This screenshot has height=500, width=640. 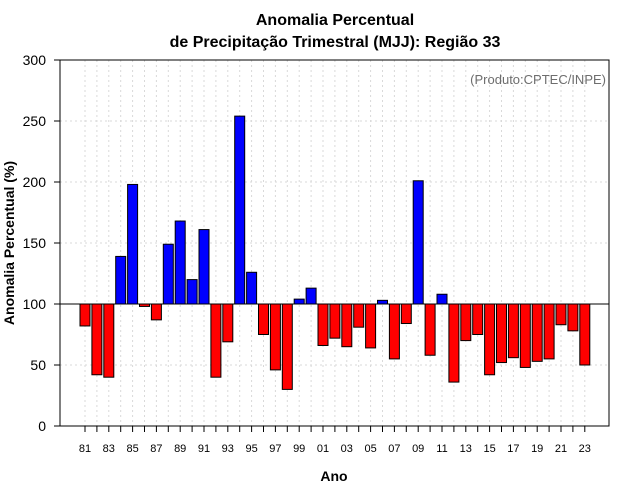 I want to click on x-tick-label: 89, so click(x=180, y=449).